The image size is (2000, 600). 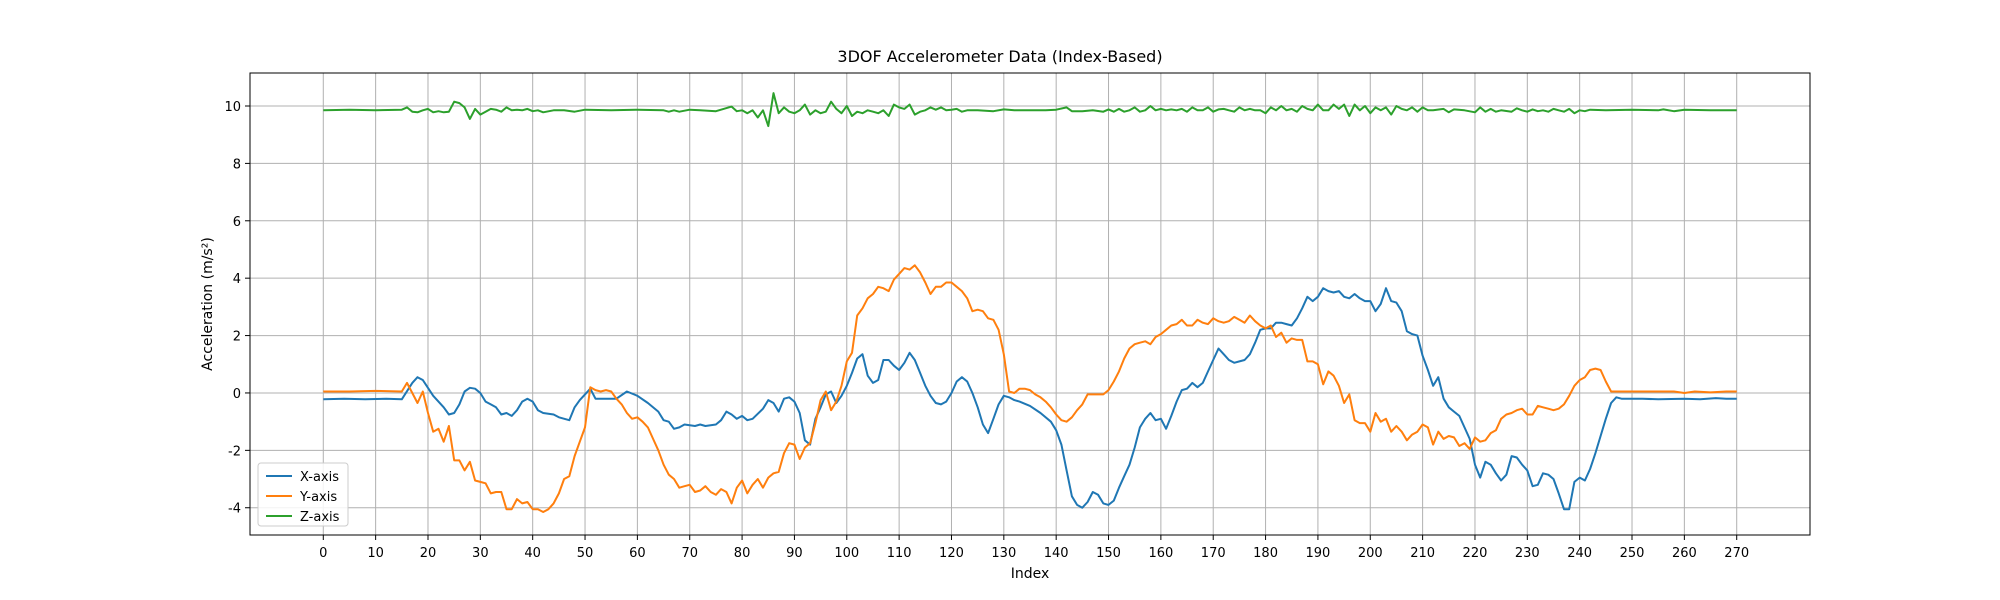 I want to click on legend-box, so click(x=303, y=494).